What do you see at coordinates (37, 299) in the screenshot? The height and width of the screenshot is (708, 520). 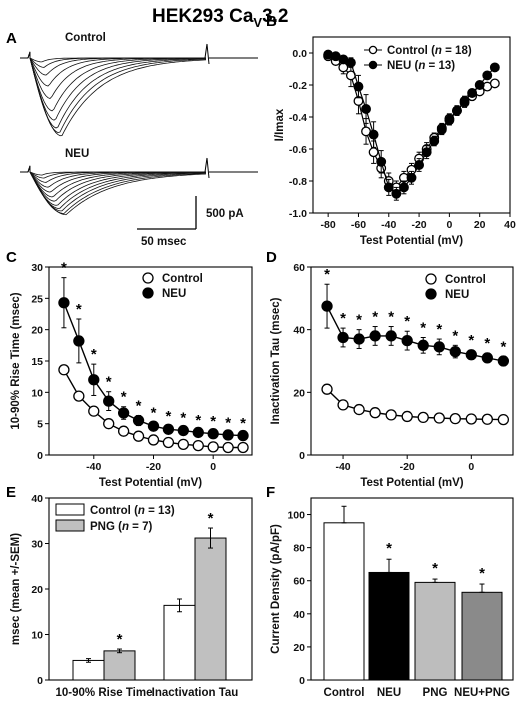 I see `y-tick-label: 25` at bounding box center [37, 299].